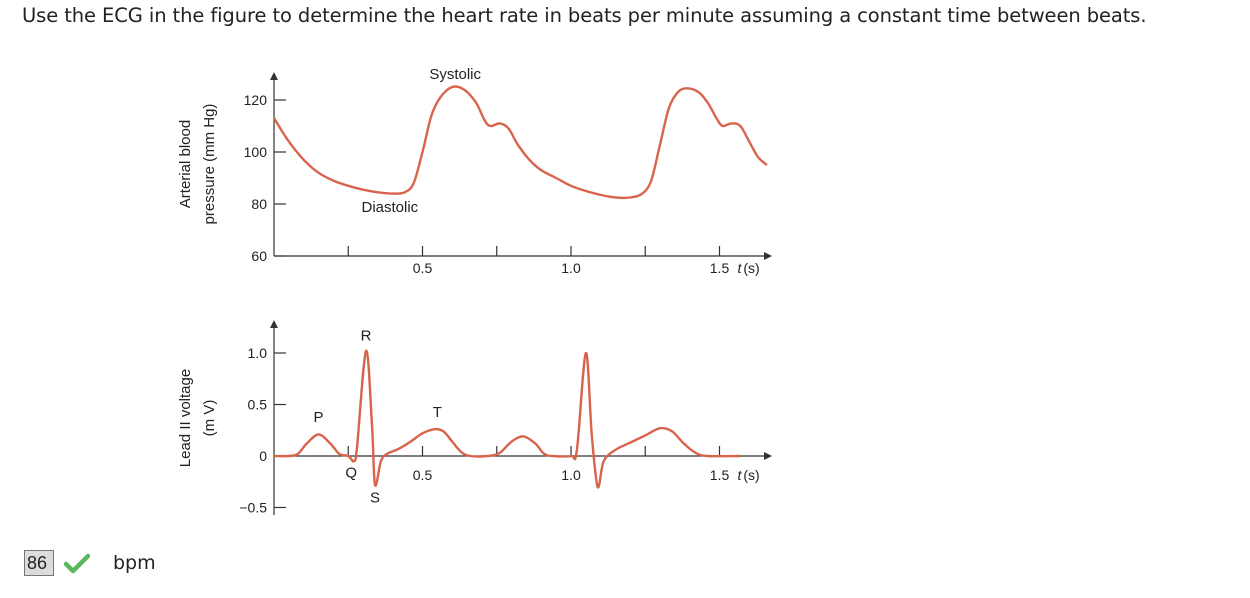  I want to click on wave-label-s: S, so click(375, 497).